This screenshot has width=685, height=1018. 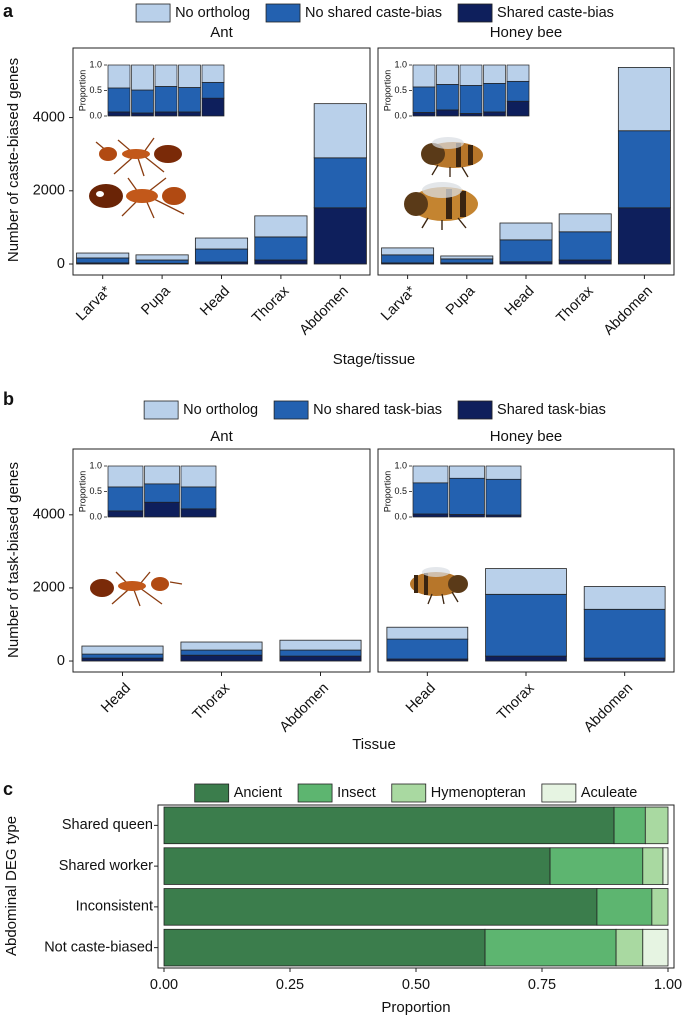 What do you see at coordinates (526, 436) in the screenshot?
I see `facet-title: Honey bee` at bounding box center [526, 436].